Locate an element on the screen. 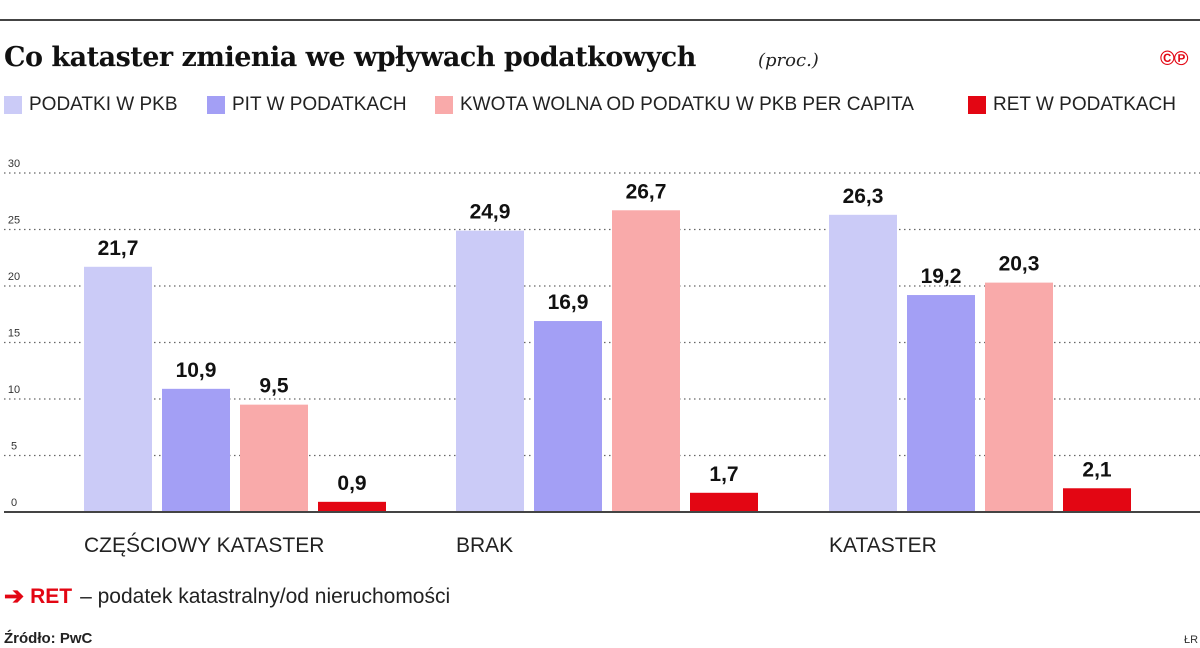 The width and height of the screenshot is (1200, 648). footnote-text: – podatek katastralny/od nieruchomości is located at coordinates (265, 596).